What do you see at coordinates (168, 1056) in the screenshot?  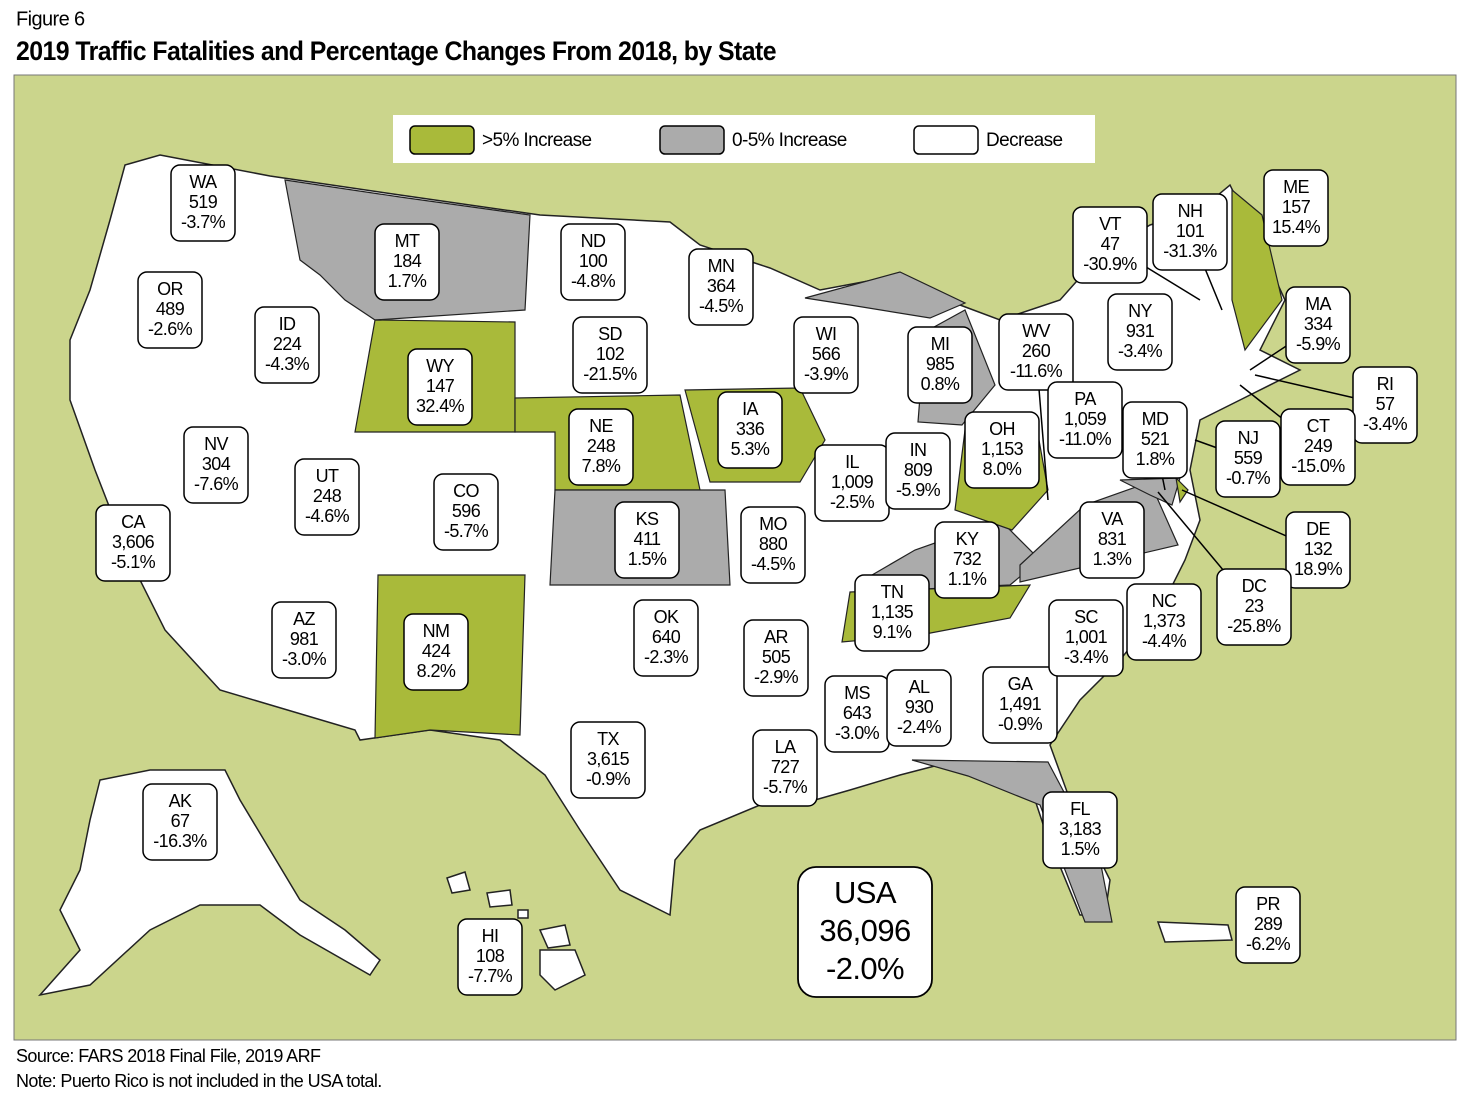 I see `source-note: Source: FARS 2018 Final File, 2019 ARF` at bounding box center [168, 1056].